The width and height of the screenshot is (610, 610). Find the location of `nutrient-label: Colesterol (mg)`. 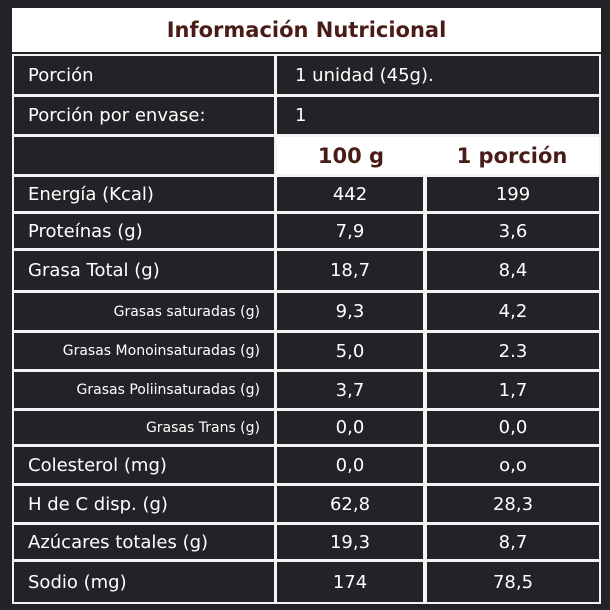

nutrient-label: Colesterol (mg) is located at coordinates (144, 465).